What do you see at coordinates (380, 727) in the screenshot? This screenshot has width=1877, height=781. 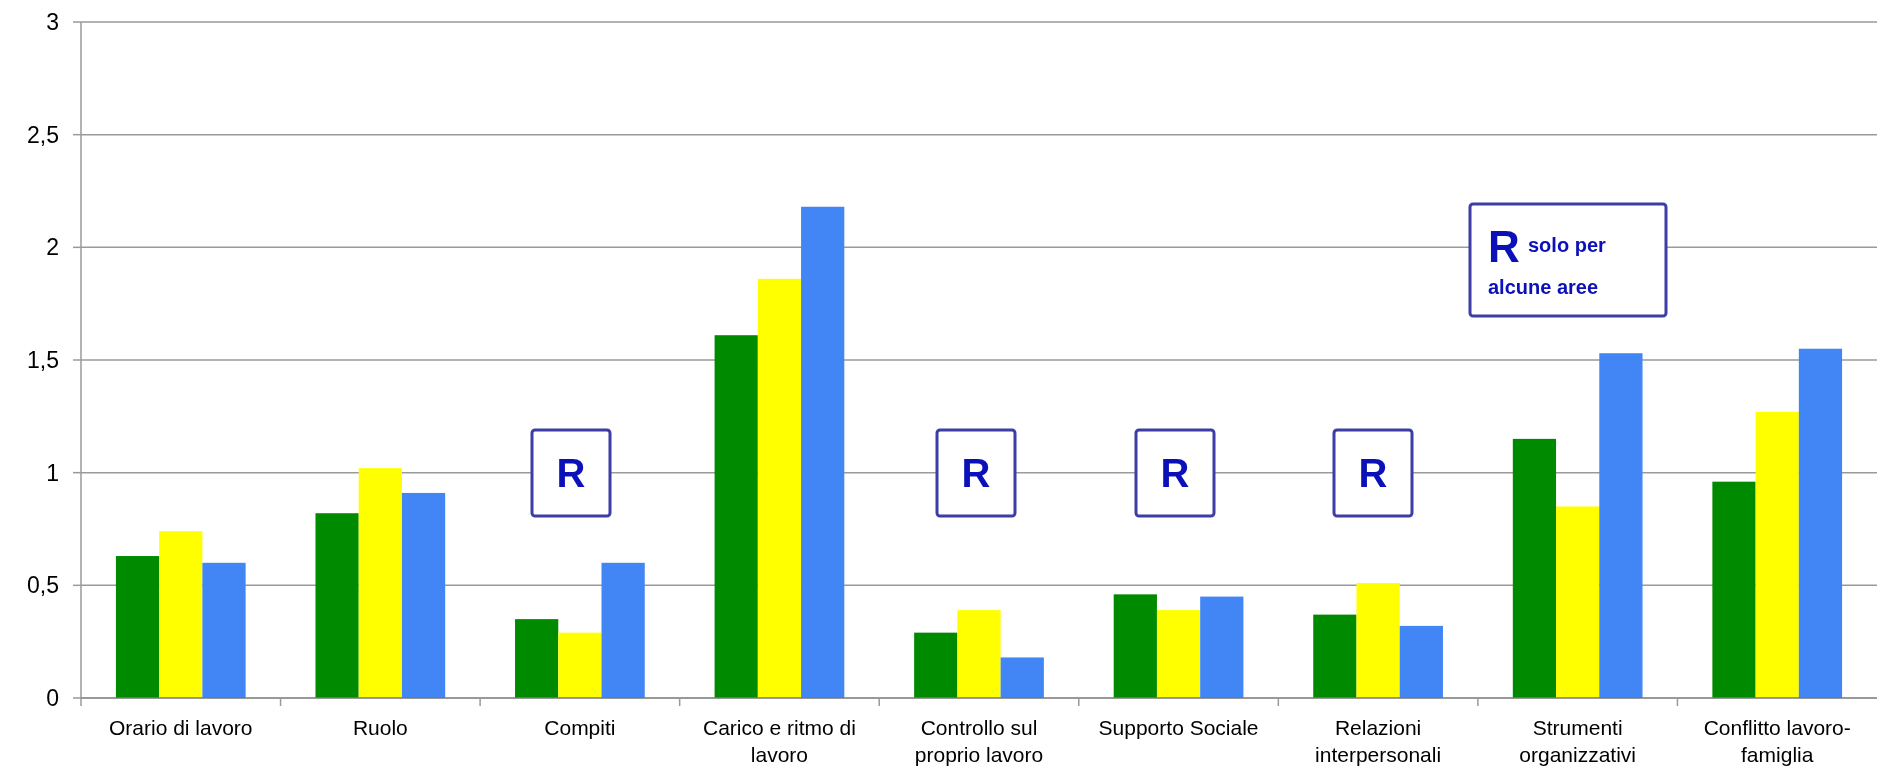 I see `x-tick-label: Ruolo` at bounding box center [380, 727].